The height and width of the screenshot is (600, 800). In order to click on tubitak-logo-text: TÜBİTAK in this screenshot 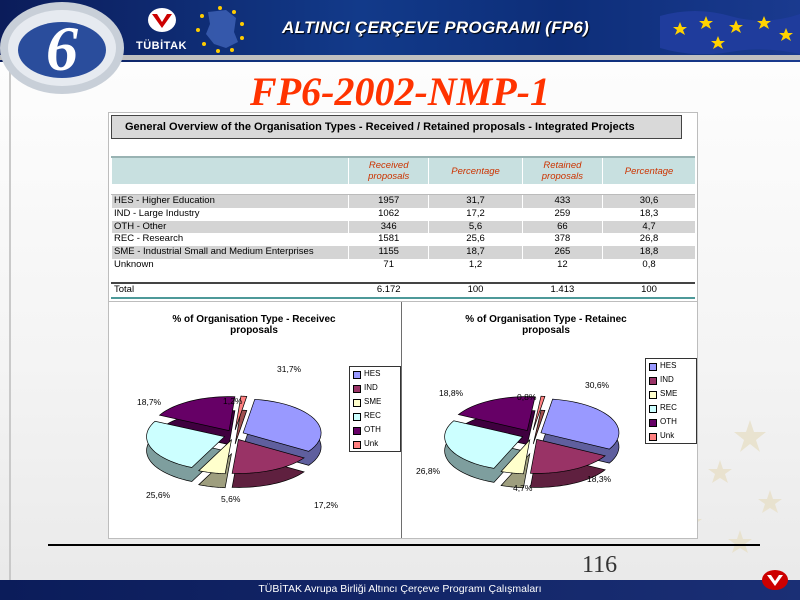, I will do `click(161, 46)`.